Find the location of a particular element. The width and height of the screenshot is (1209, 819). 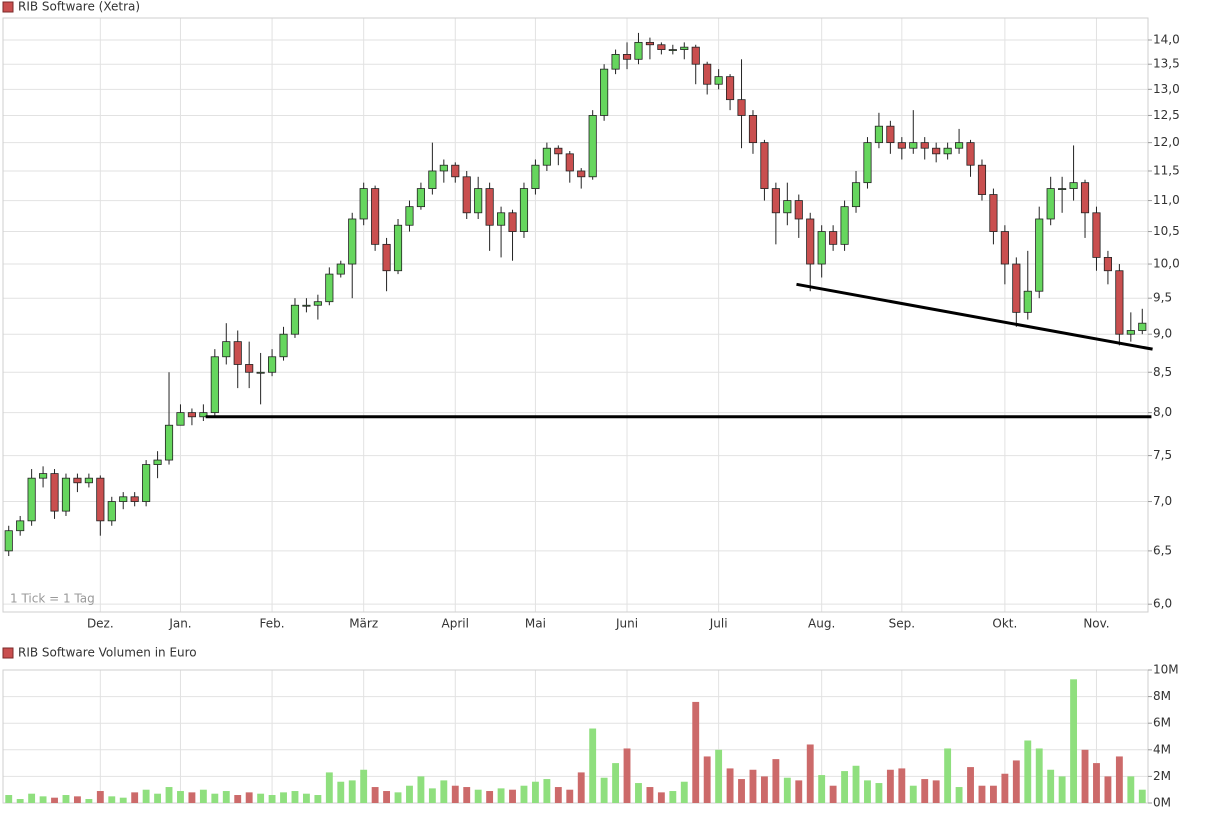

y-tick-label: 6M is located at coordinates (1162, 723).